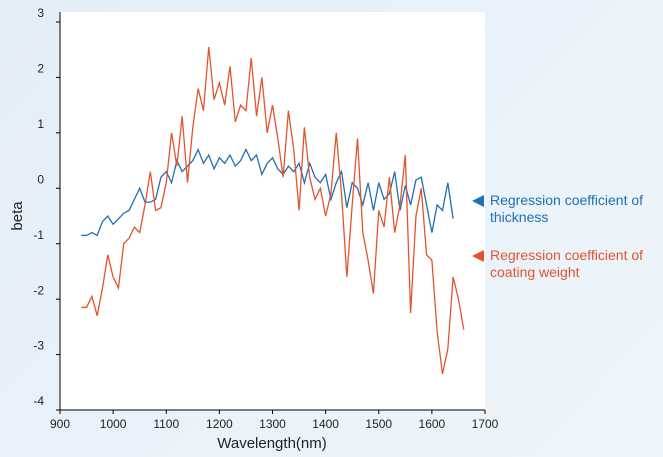 The width and height of the screenshot is (663, 457). What do you see at coordinates (485, 424) in the screenshot?
I see `x-tick-label: 1700` at bounding box center [485, 424].